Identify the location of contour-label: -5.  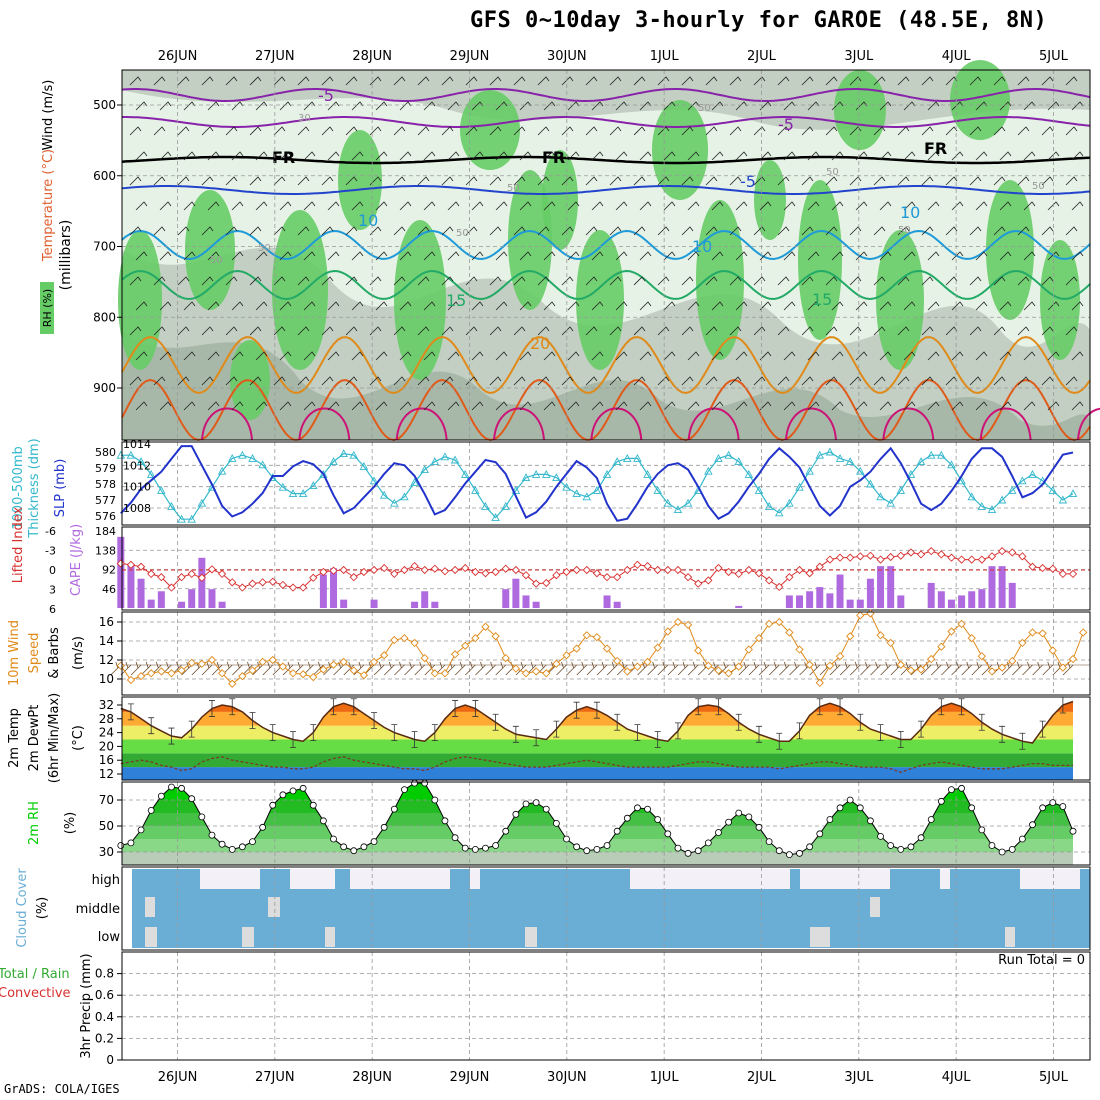
(748, 181).